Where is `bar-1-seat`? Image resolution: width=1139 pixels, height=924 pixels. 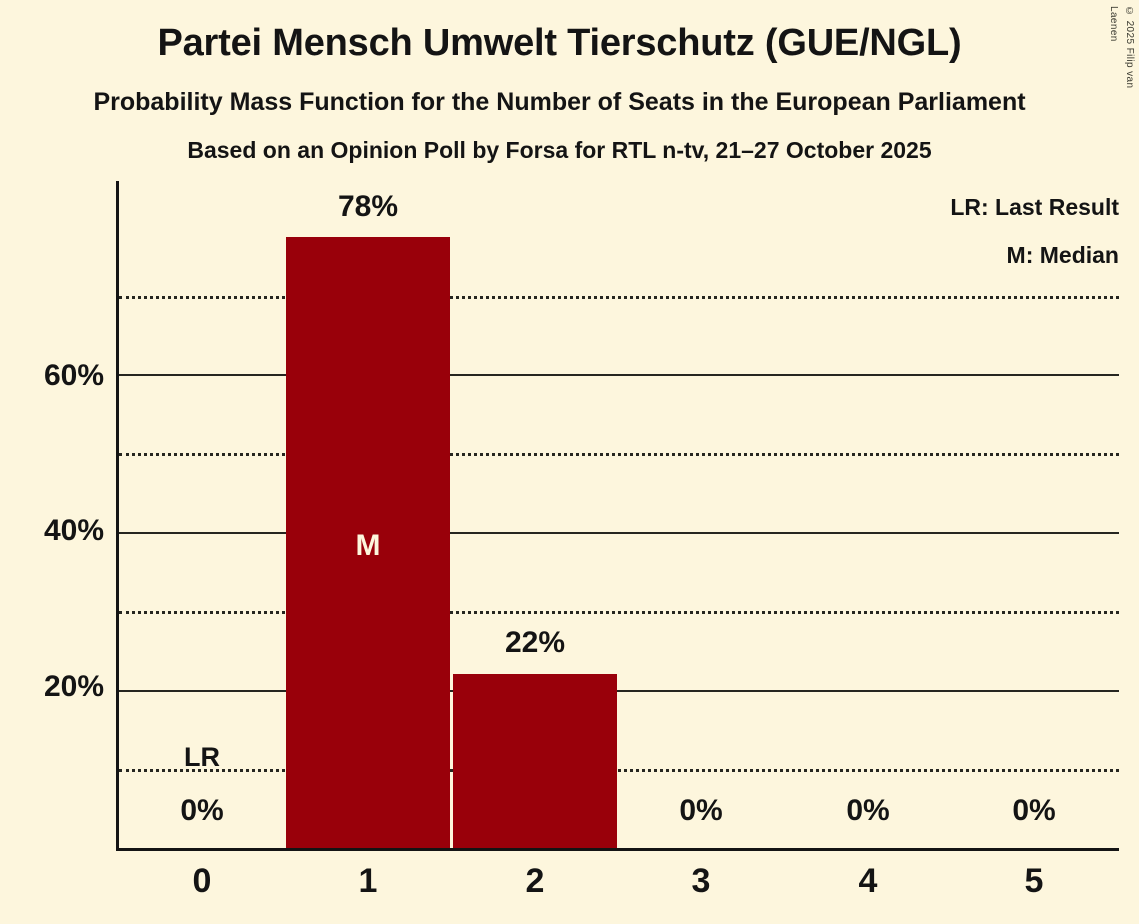 bar-1-seat is located at coordinates (368, 542).